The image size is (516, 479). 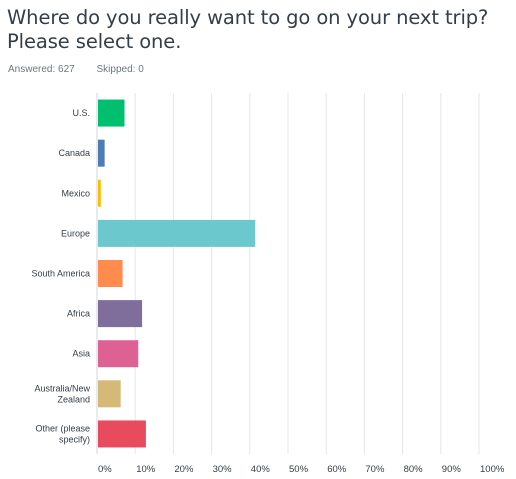 I want to click on x-tick-label: 100%, so click(x=492, y=469).